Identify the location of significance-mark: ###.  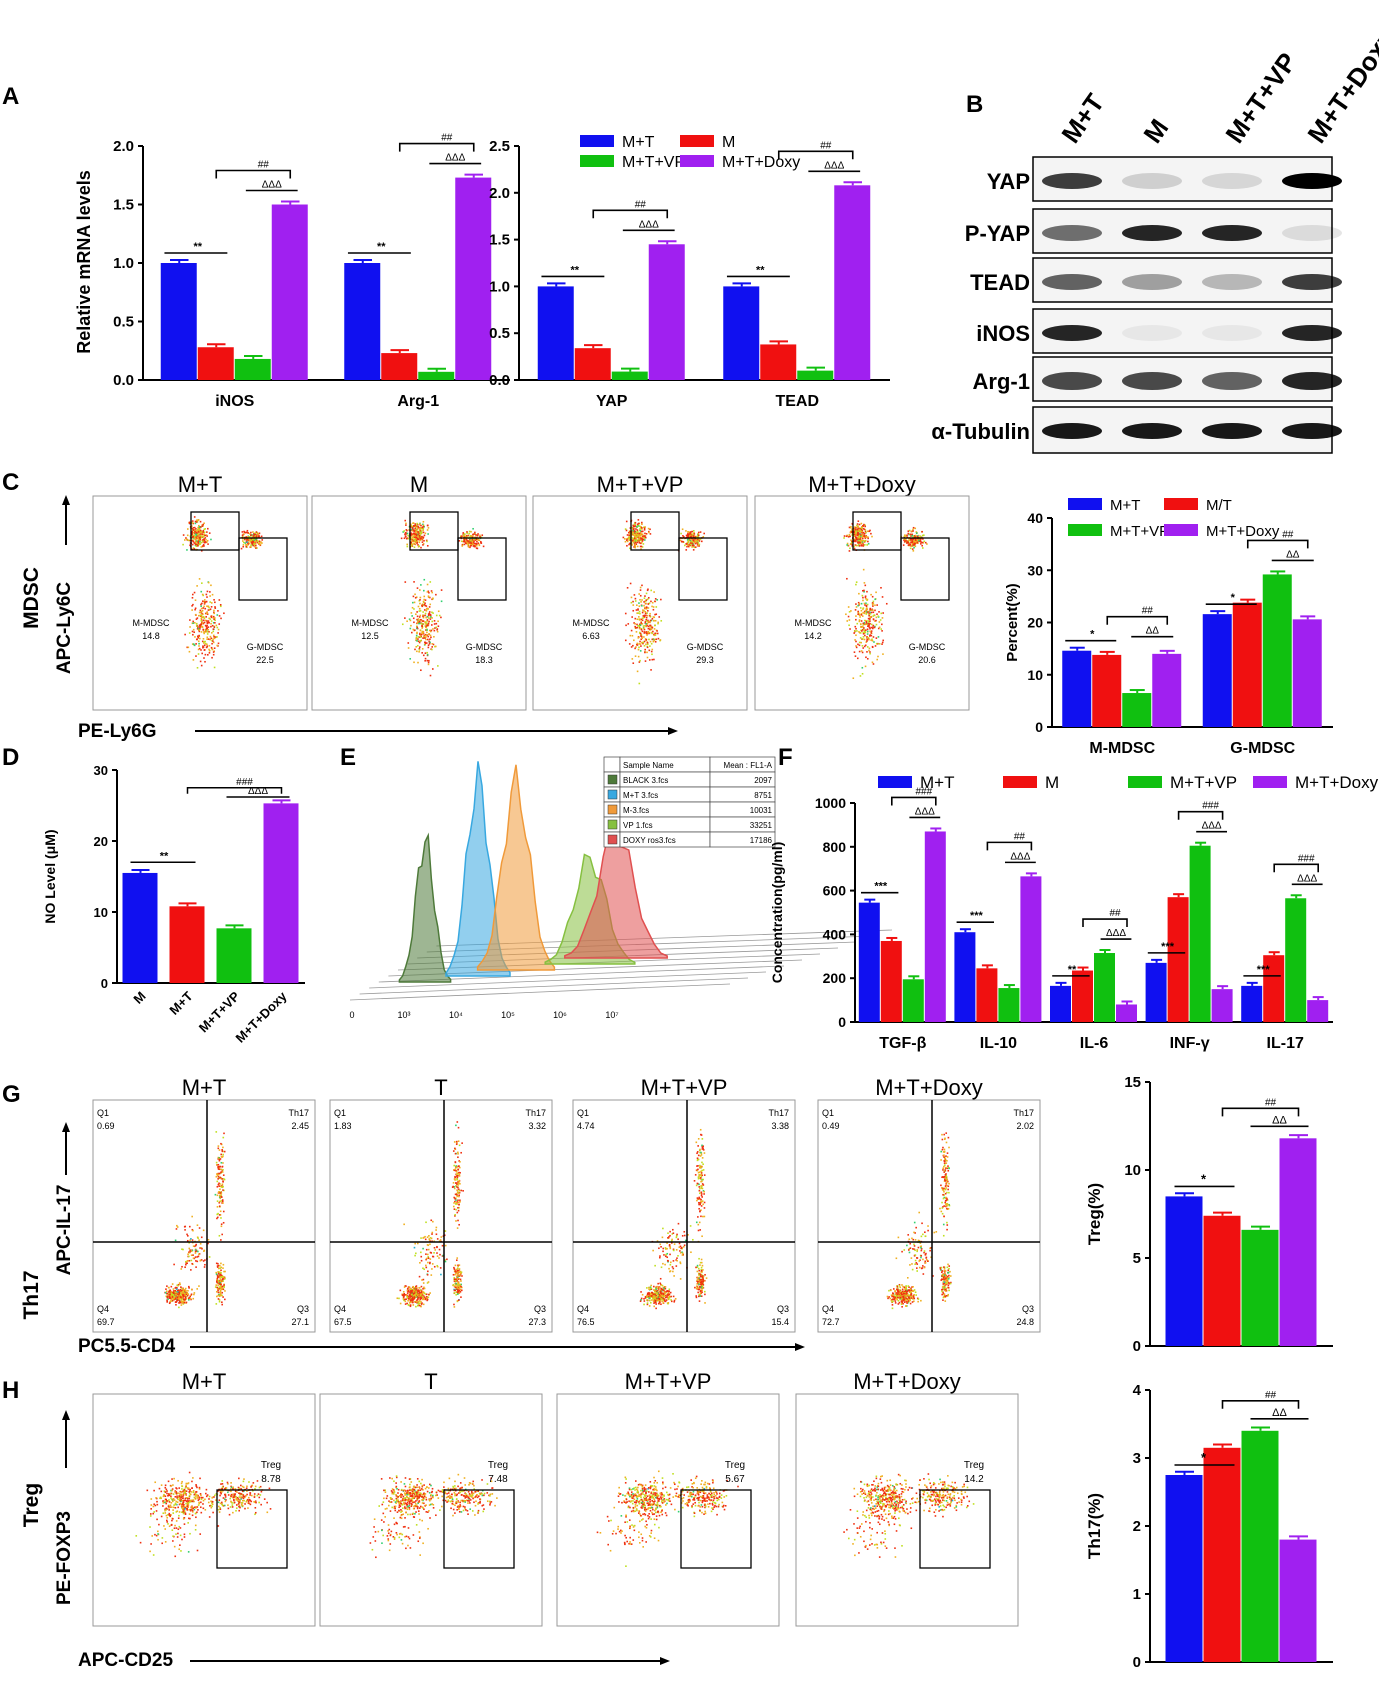
(1210, 806).